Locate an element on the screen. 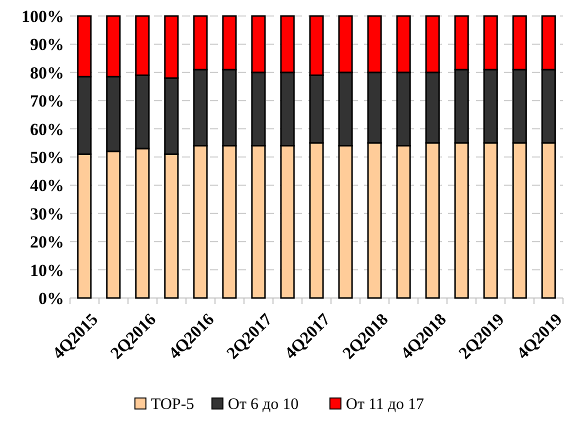 This screenshot has height=423, width=571. y-tick-label: 90% is located at coordinates (47, 44).